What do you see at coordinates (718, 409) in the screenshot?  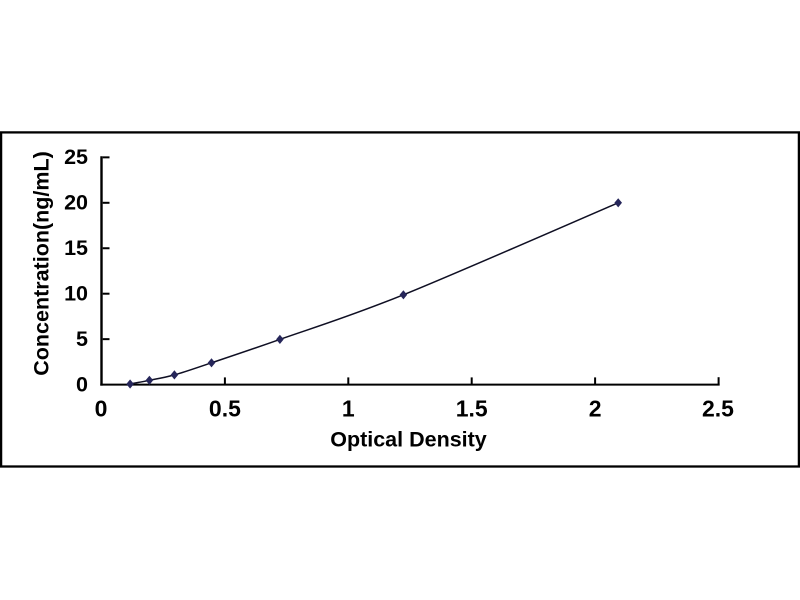 I see `svg-text: 2.5` at bounding box center [718, 409].